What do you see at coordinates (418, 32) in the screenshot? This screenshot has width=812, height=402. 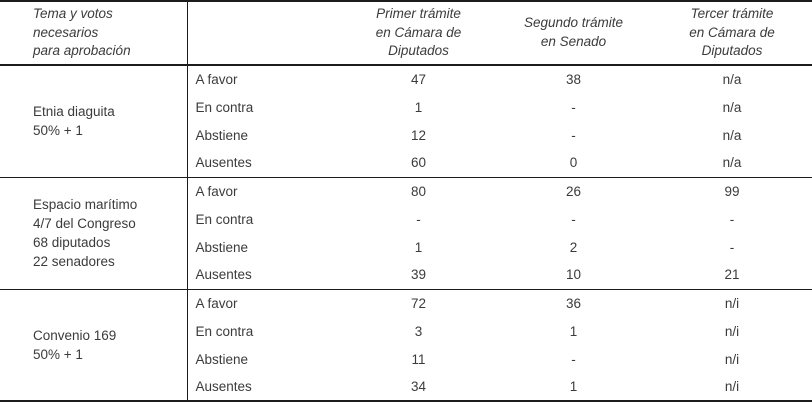 I see `header-primer-tramite: Primer trámite en Cámara de Diputados` at bounding box center [418, 32].